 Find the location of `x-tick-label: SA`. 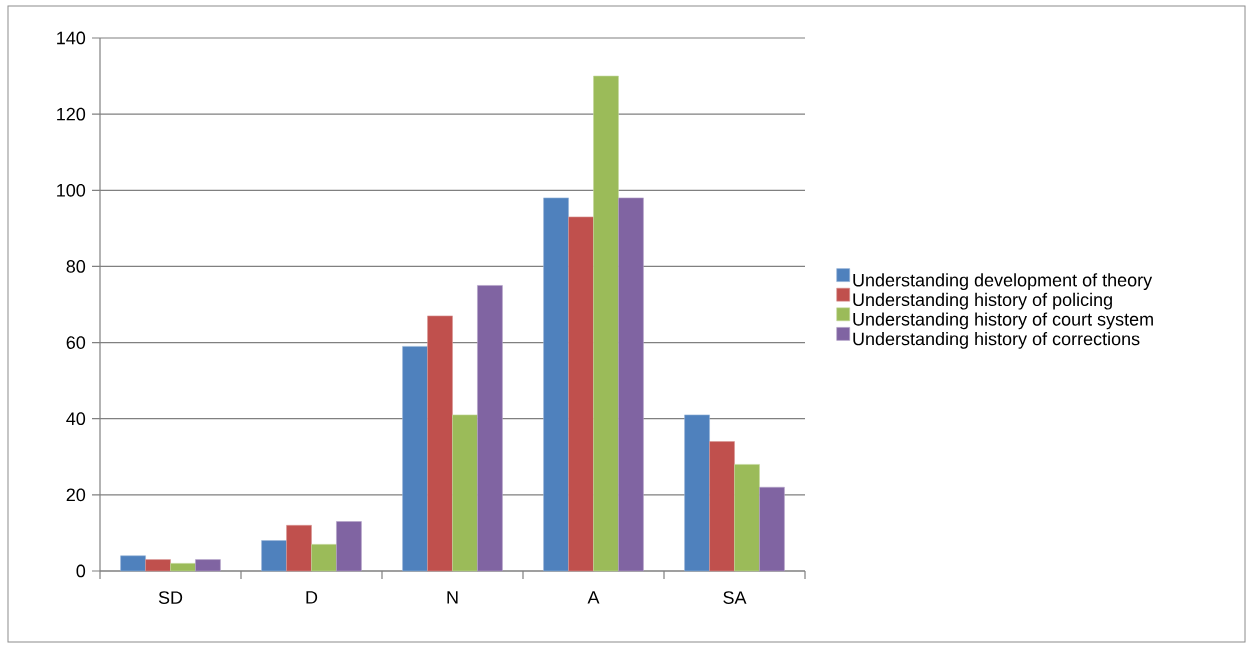

x-tick-label: SA is located at coordinates (735, 597).